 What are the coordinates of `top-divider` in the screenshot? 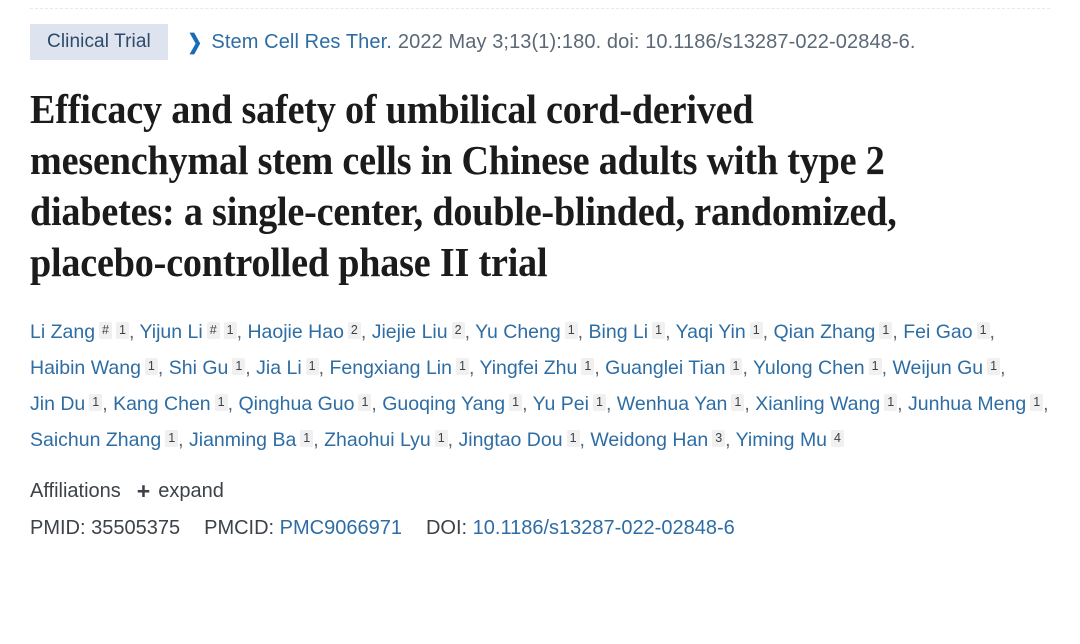 It's located at (540, 9).